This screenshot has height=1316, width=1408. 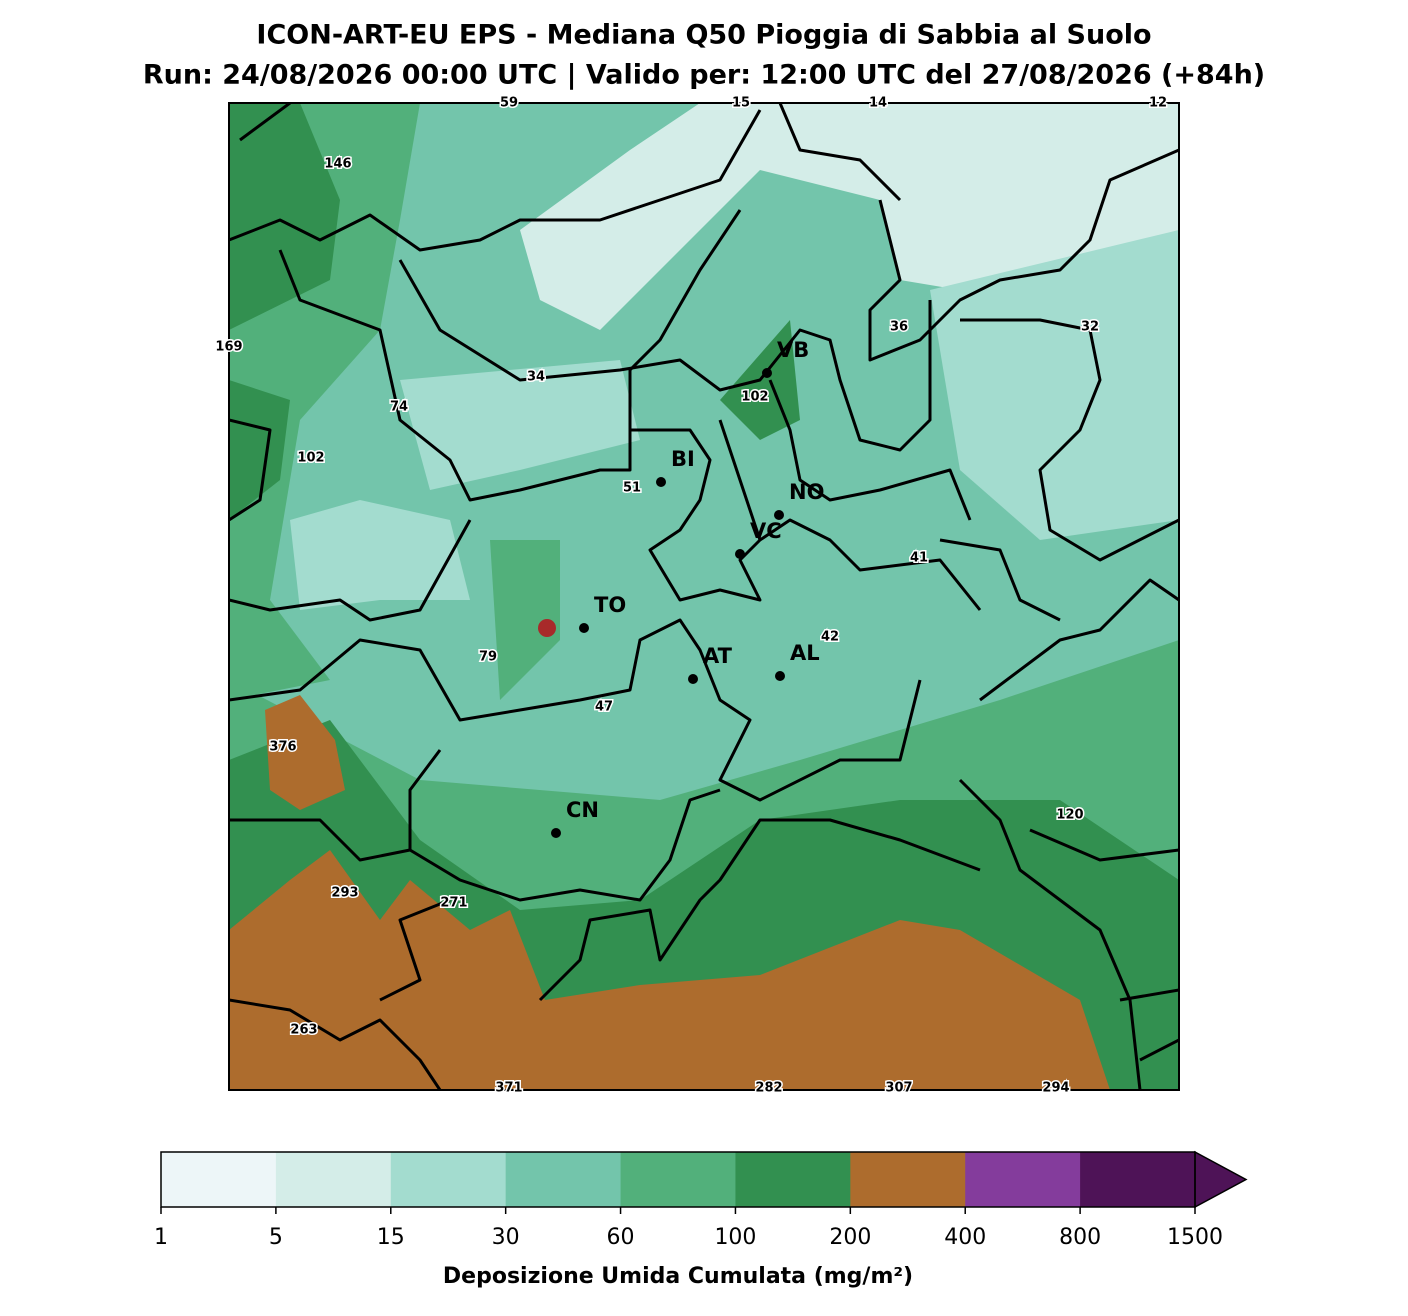 What do you see at coordinates (399, 407) in the screenshot?
I see `value-label: 74` at bounding box center [399, 407].